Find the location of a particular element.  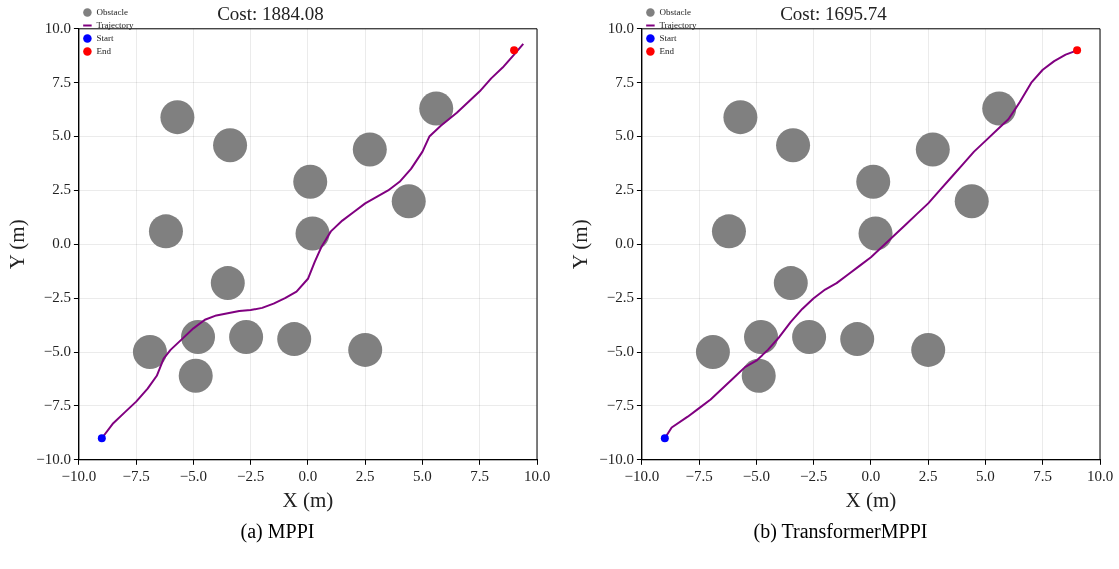

chart-title: Cost: 1884.08 is located at coordinates (270, 14).